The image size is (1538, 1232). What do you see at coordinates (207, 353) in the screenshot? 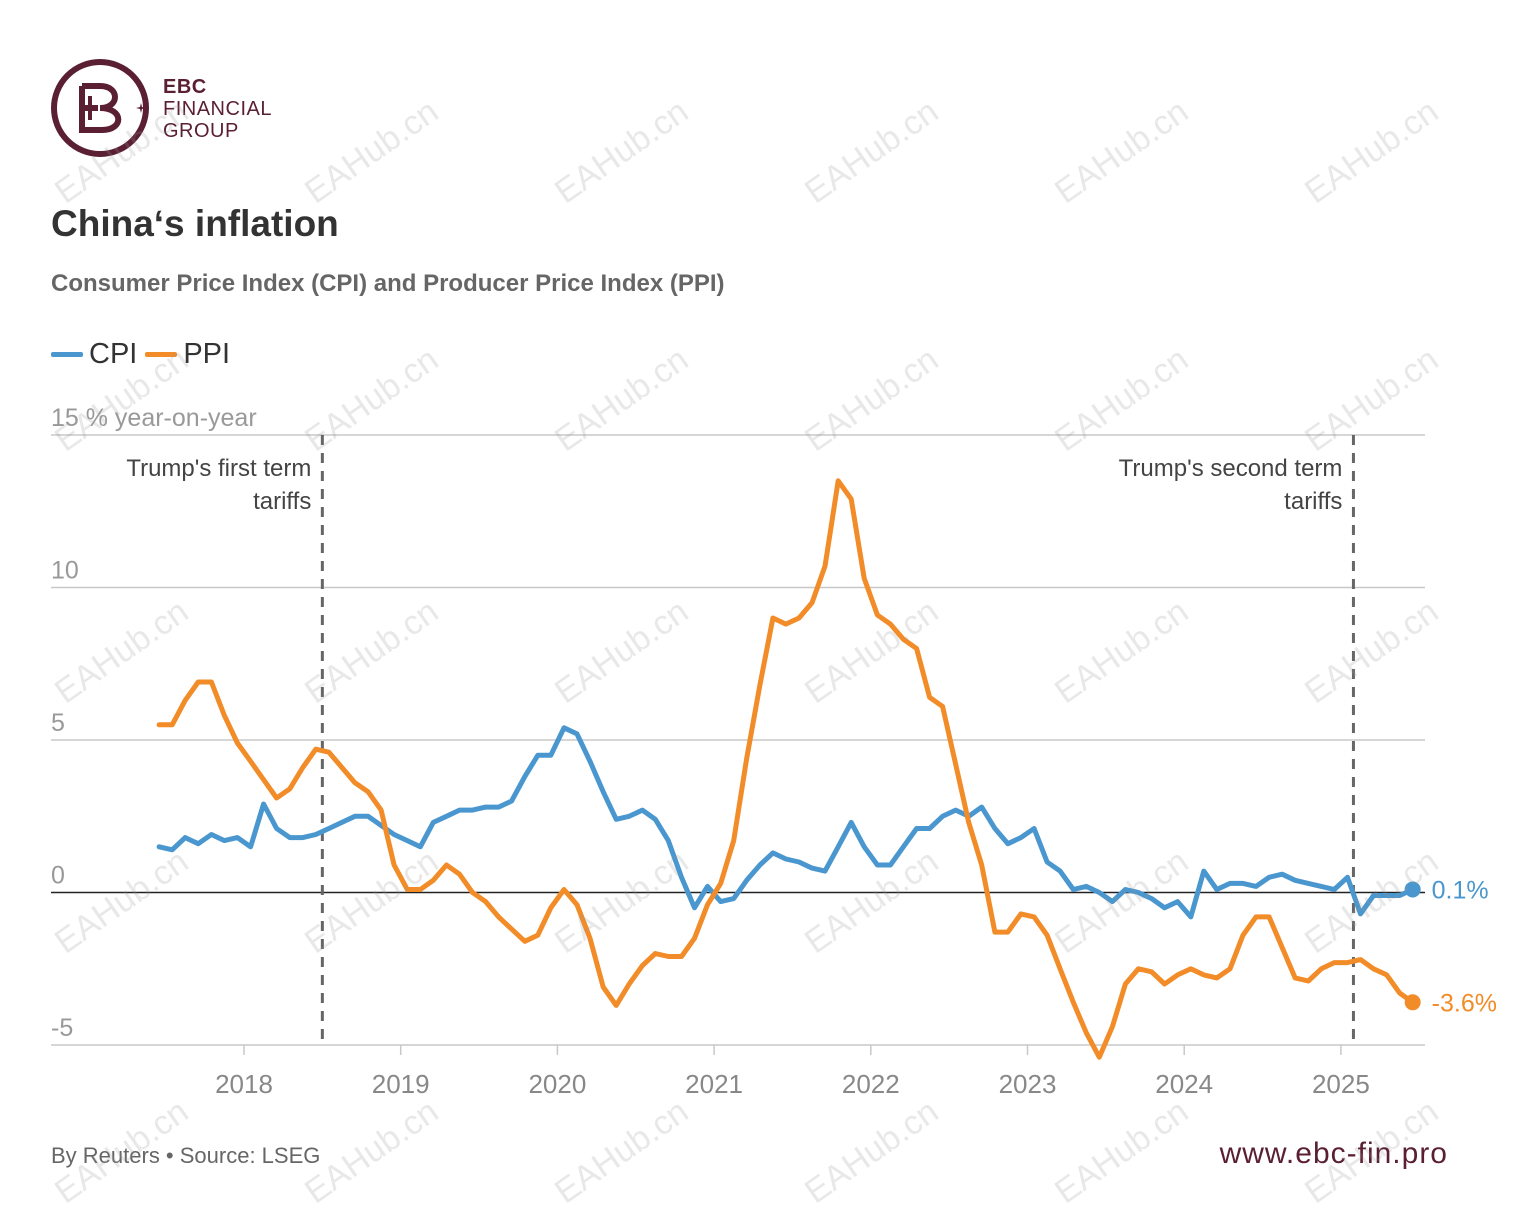
I see `legend-label-ppi: PPI` at bounding box center [207, 353].